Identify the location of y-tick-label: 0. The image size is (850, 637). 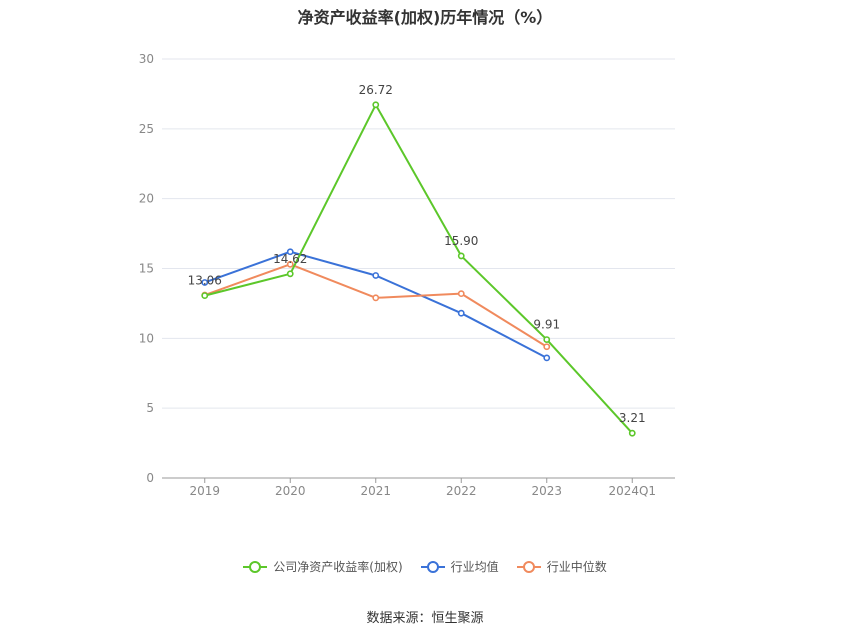
(150, 478).